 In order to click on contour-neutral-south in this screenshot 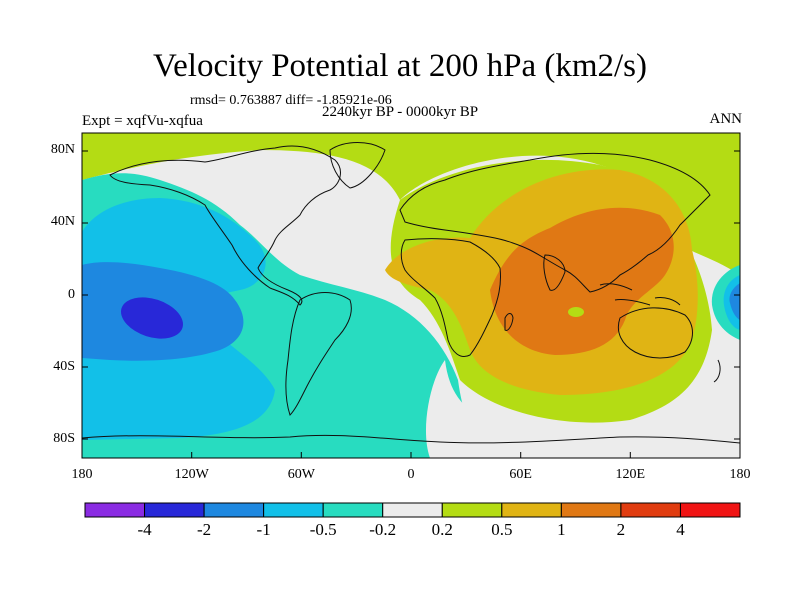, I will do `click(582, 394)`.